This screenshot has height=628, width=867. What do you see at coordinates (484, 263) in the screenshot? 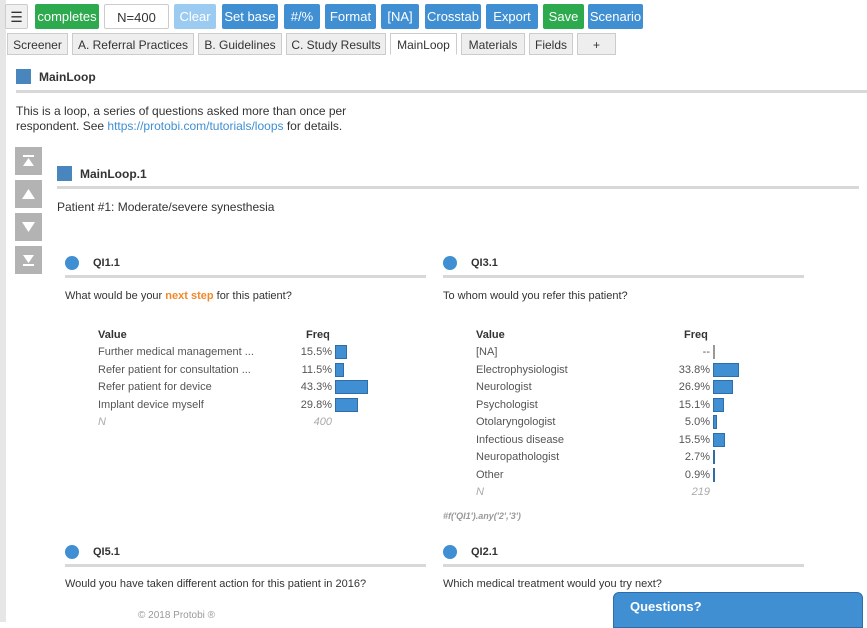
I see `q3-title: QI3.1` at bounding box center [484, 263].